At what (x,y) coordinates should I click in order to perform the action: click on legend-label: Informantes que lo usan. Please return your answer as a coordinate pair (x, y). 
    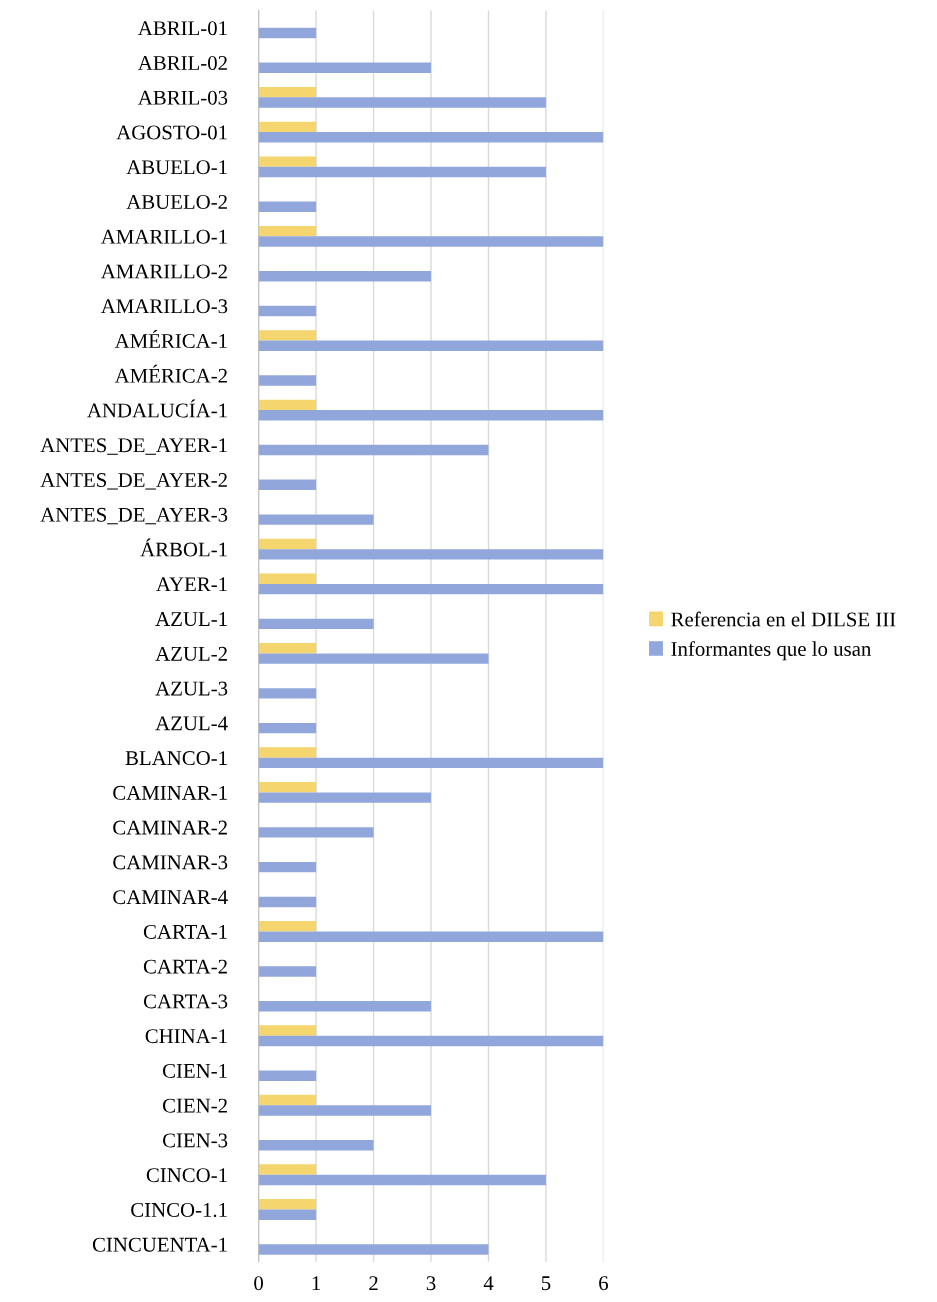
    Looking at the image, I should click on (771, 651).